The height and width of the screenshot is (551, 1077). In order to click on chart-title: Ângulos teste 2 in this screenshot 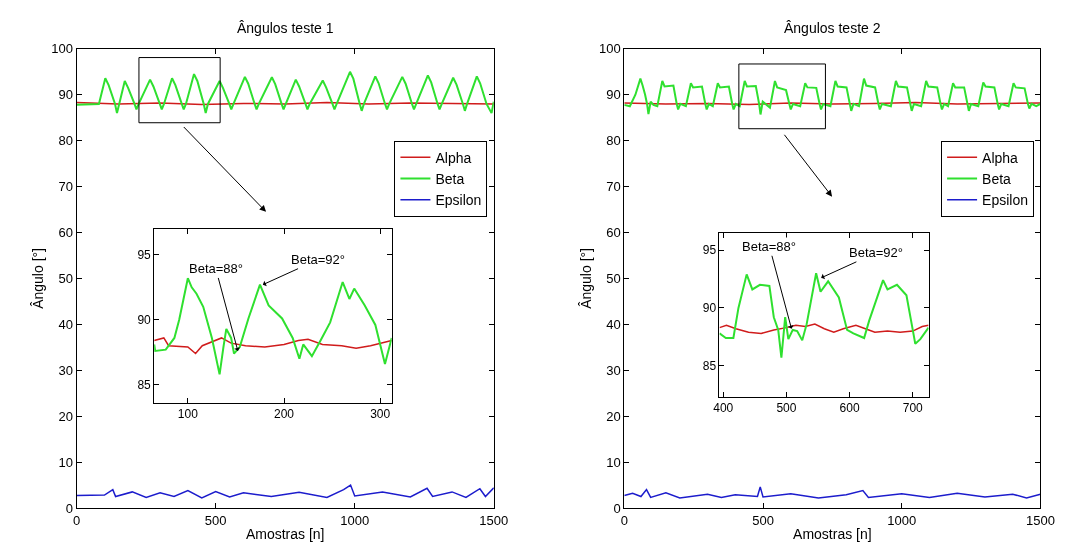, I will do `click(832, 28)`.